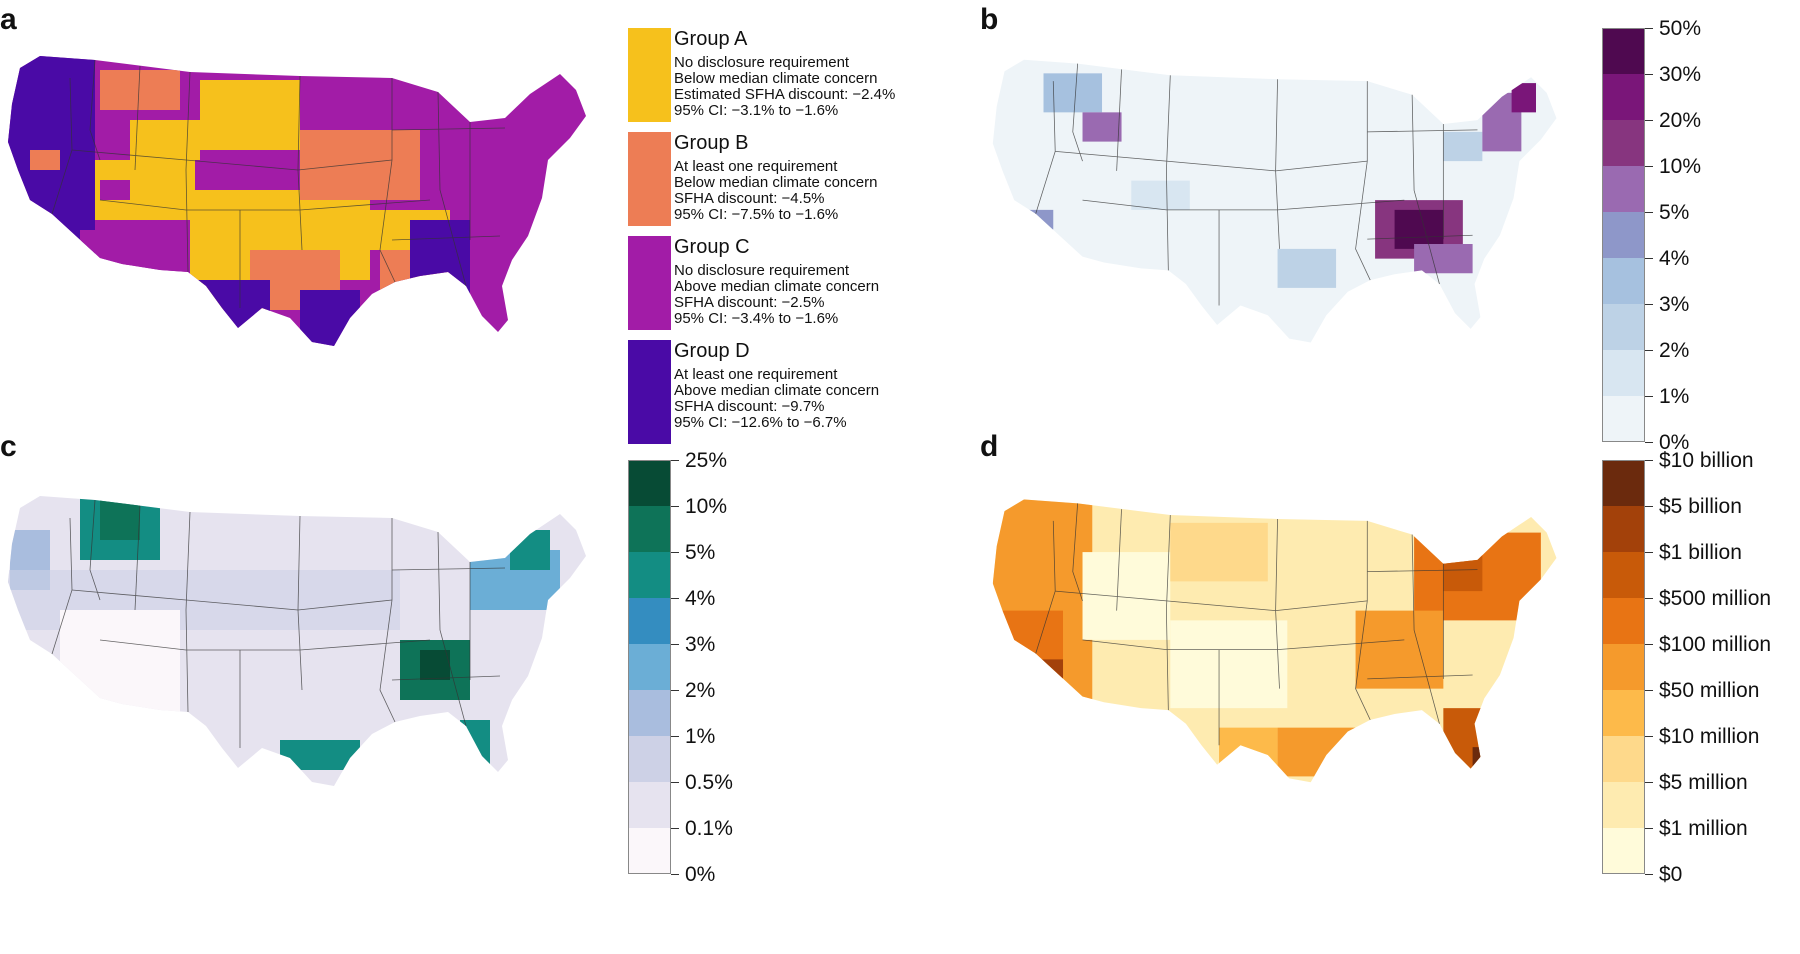 The width and height of the screenshot is (1800, 954). What do you see at coordinates (297, 641) in the screenshot?
I see `map-panel-c` at bounding box center [297, 641].